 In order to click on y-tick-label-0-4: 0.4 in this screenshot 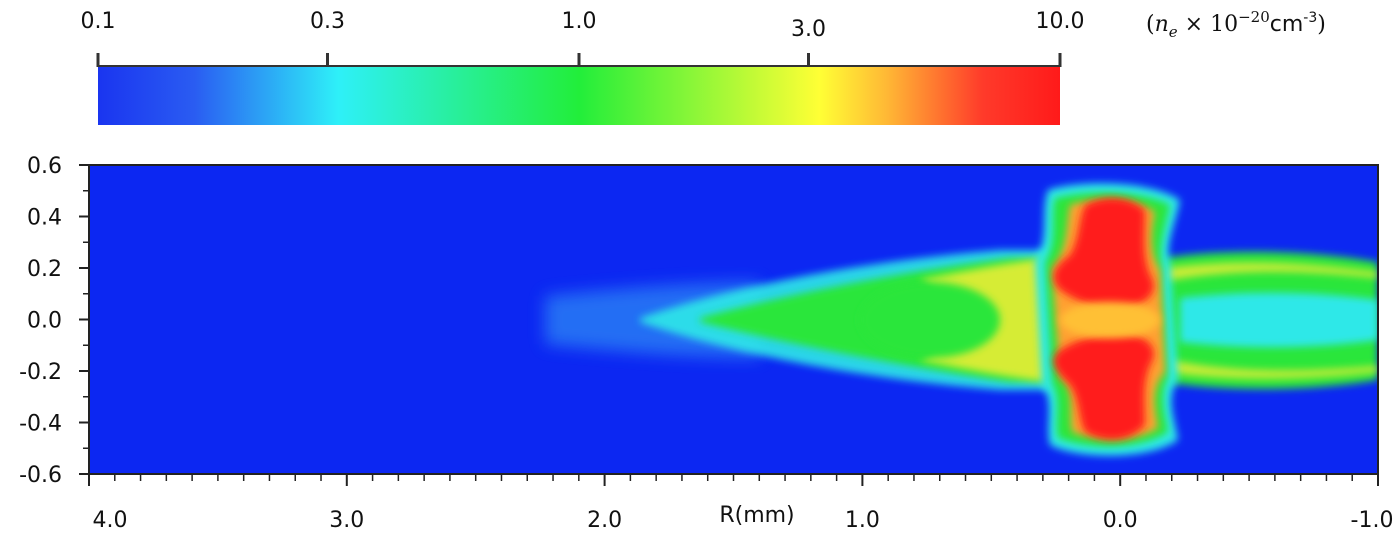, I will do `click(44, 218)`.